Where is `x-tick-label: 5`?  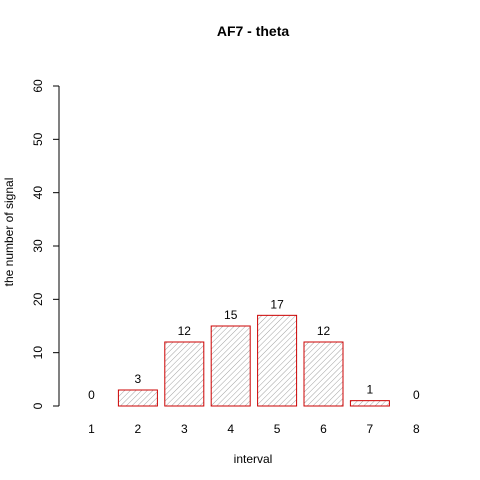 x-tick-label: 5 is located at coordinates (277, 429).